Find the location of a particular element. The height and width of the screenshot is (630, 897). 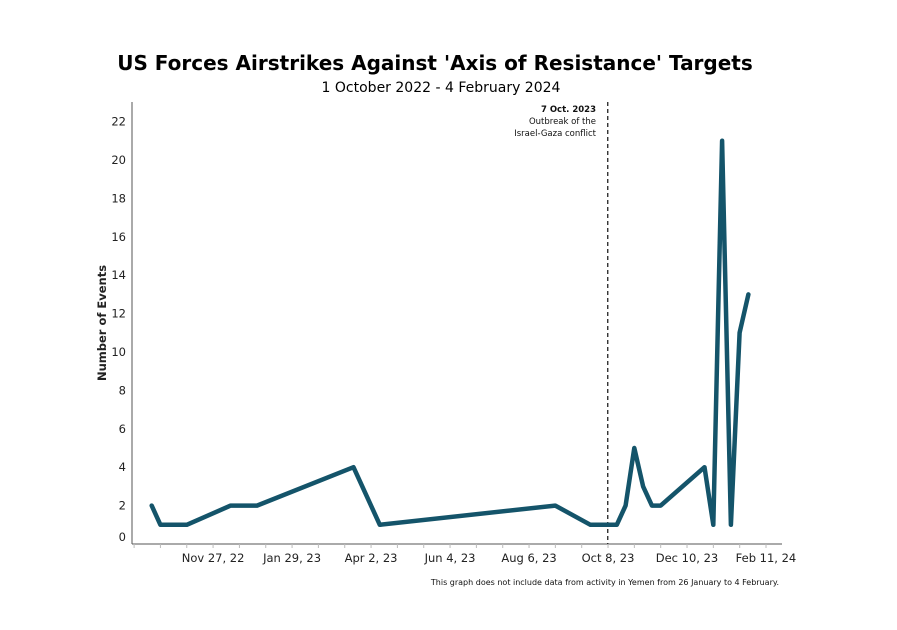

x-tick-label: Dec 10, 23 is located at coordinates (687, 558).